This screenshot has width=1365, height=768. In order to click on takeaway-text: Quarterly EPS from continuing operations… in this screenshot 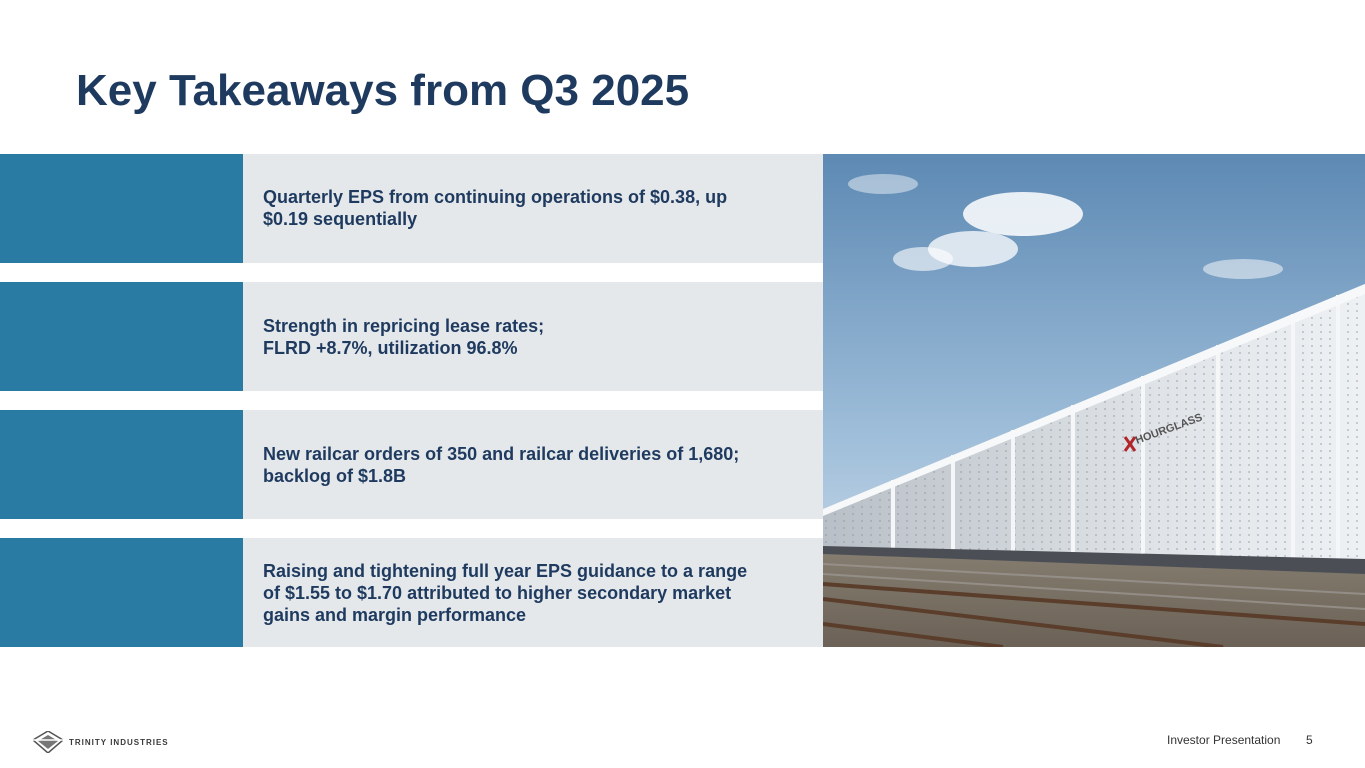, I will do `click(495, 208)`.